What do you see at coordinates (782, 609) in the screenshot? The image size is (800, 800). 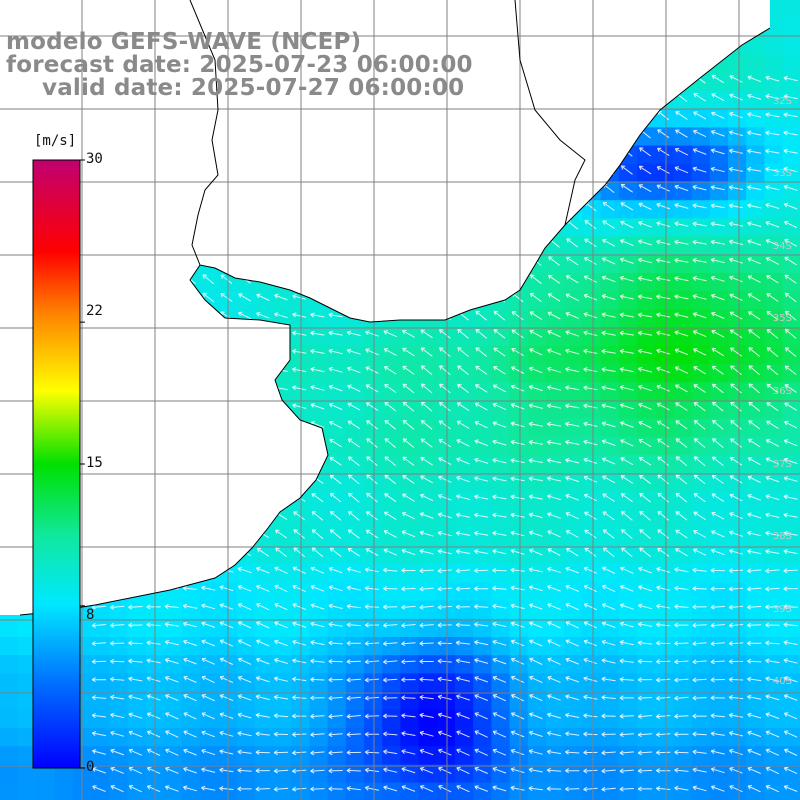 I see `lat-label: 39S` at bounding box center [782, 609].